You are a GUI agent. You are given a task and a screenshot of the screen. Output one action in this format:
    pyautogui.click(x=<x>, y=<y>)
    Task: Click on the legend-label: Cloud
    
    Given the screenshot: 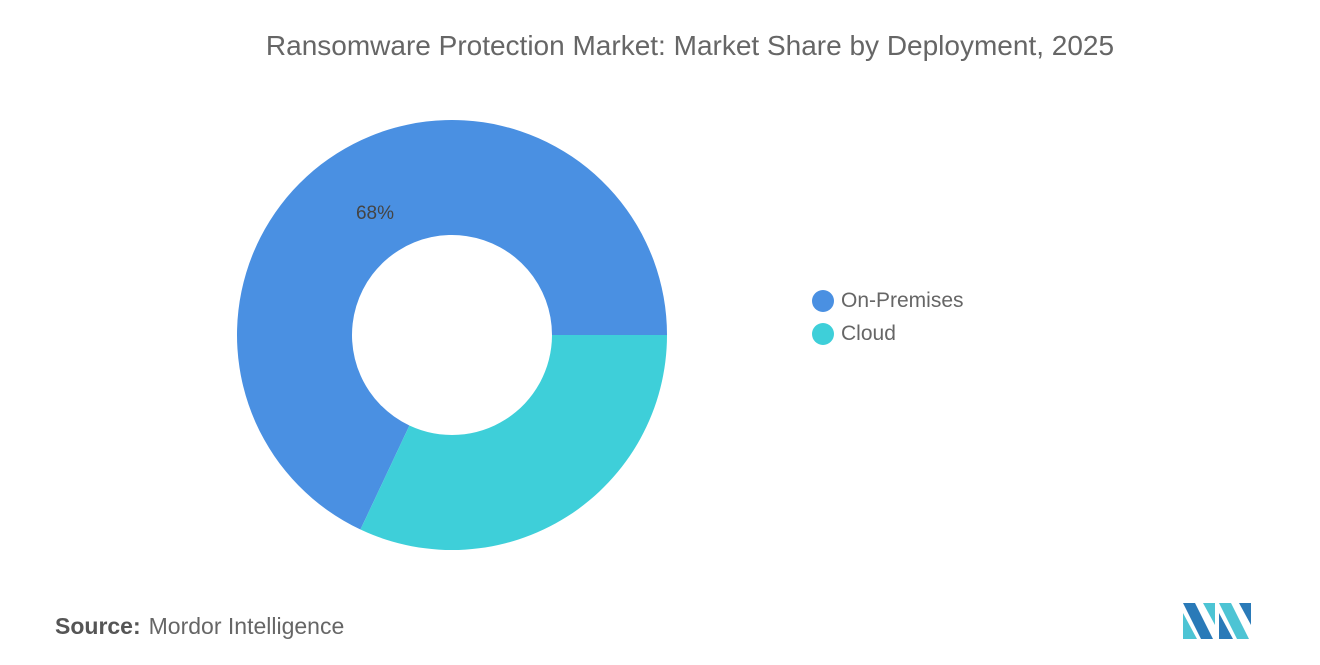 What is the action you would take?
    pyautogui.click(x=868, y=333)
    